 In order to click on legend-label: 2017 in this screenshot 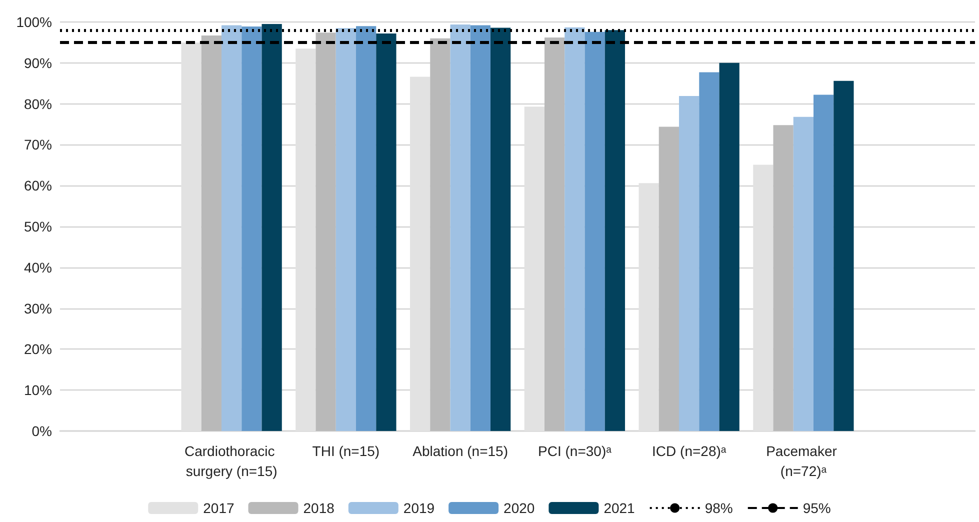, I will do `click(218, 508)`.